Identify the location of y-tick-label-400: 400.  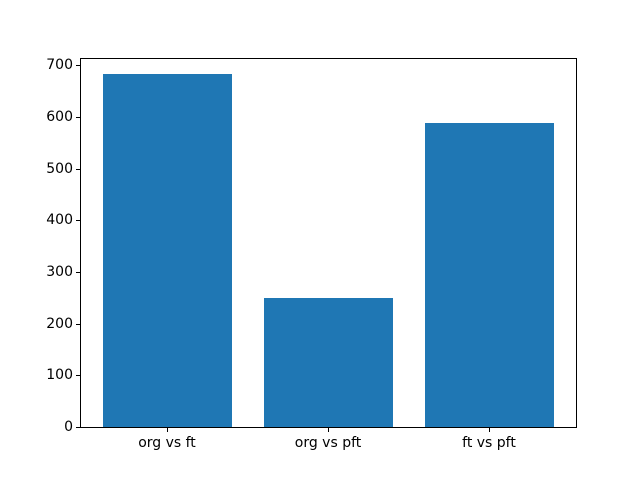
(59, 220).